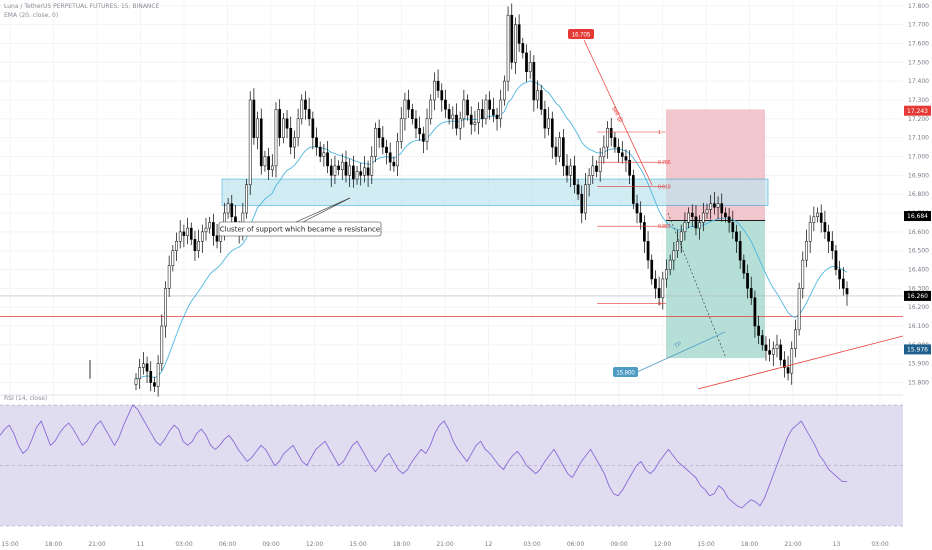 This screenshot has height=550, width=932. I want to click on time-tick-label: 12:00, so click(662, 544).